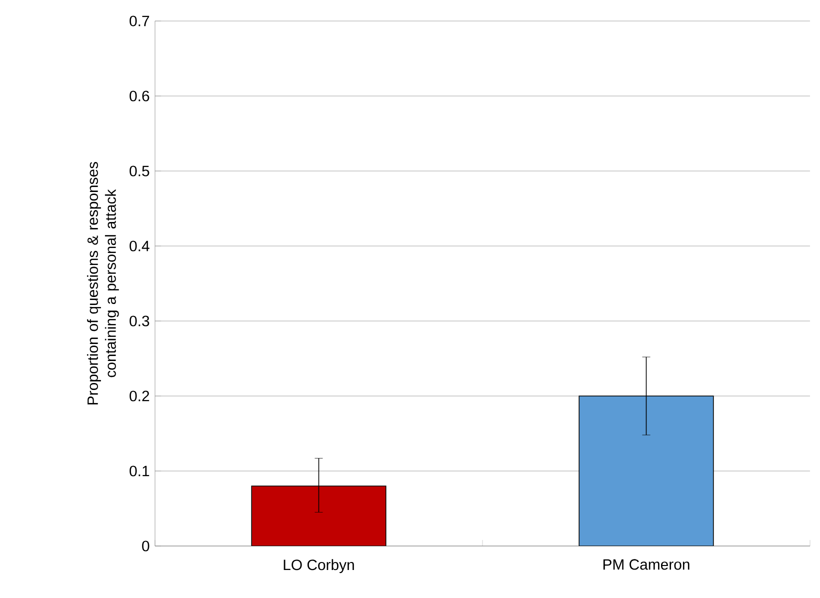 Image resolution: width=820 pixels, height=598 pixels. Describe the element at coordinates (140, 471) in the screenshot. I see `y-tick-label: 0.1` at that location.